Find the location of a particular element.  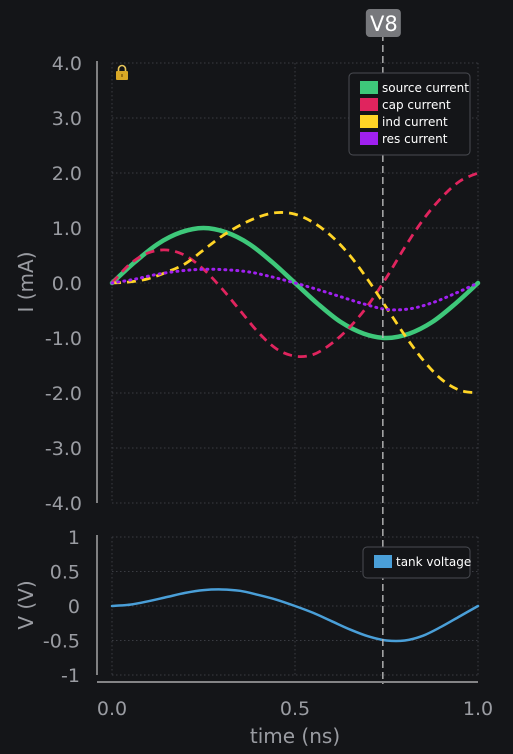

x-tick-label: 0.5 is located at coordinates (295, 709).